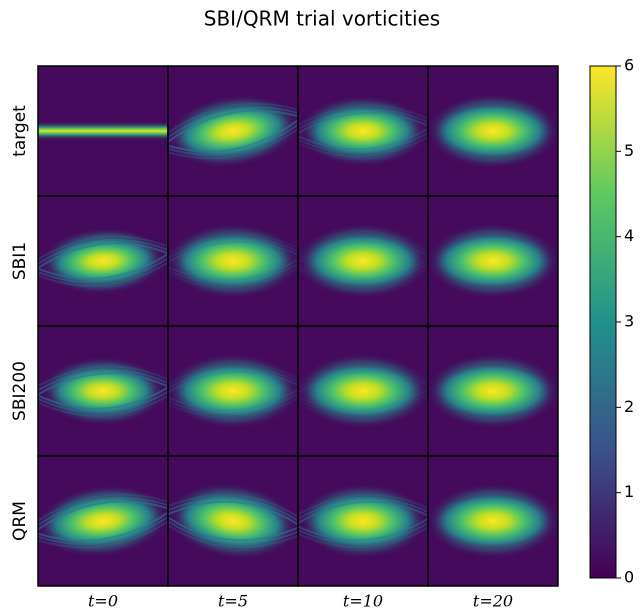 The image size is (642, 616). I want to click on chart-title: SBI/QRM trial vorticities, so click(322, 19).